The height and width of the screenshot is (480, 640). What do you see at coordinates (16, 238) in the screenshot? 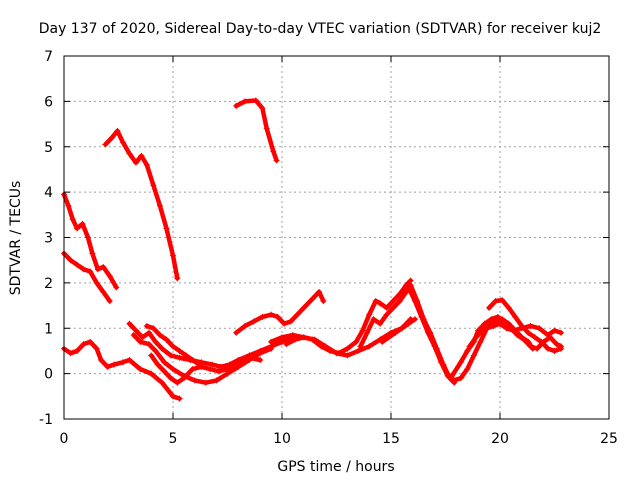
I see `y-axis-label: SDTVAR / TECUs` at bounding box center [16, 238].